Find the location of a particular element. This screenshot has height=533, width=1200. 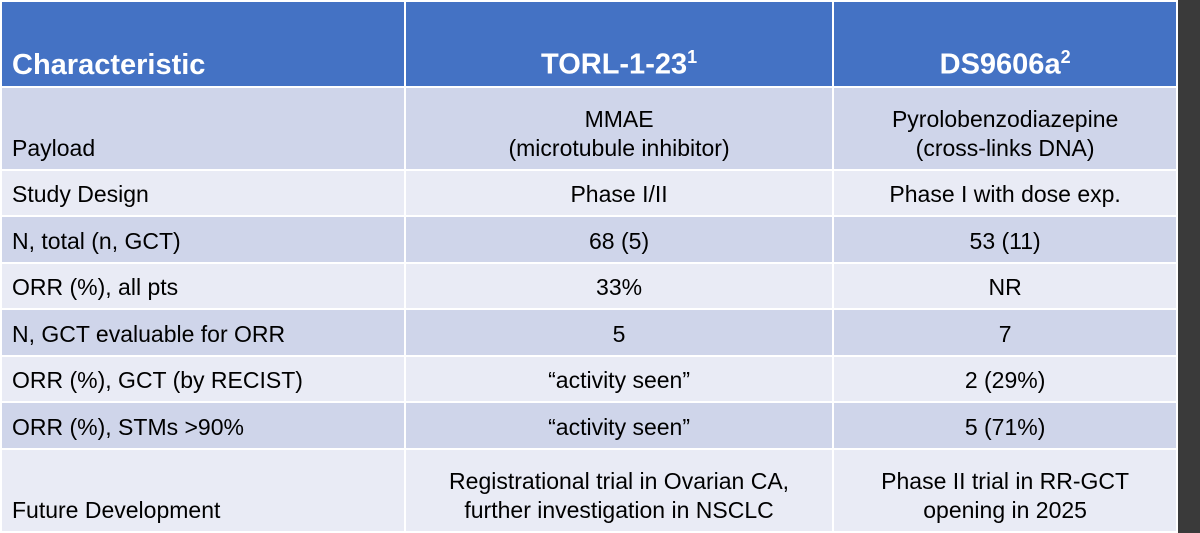

cell: Phase I with dose exp. is located at coordinates (1005, 193).